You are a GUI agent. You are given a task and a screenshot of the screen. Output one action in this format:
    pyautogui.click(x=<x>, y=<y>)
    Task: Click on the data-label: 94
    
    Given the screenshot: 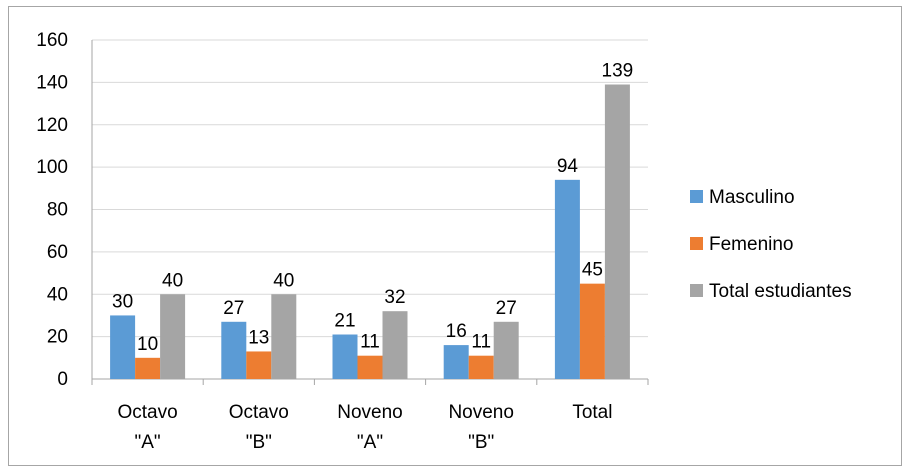 What is the action you would take?
    pyautogui.click(x=568, y=166)
    